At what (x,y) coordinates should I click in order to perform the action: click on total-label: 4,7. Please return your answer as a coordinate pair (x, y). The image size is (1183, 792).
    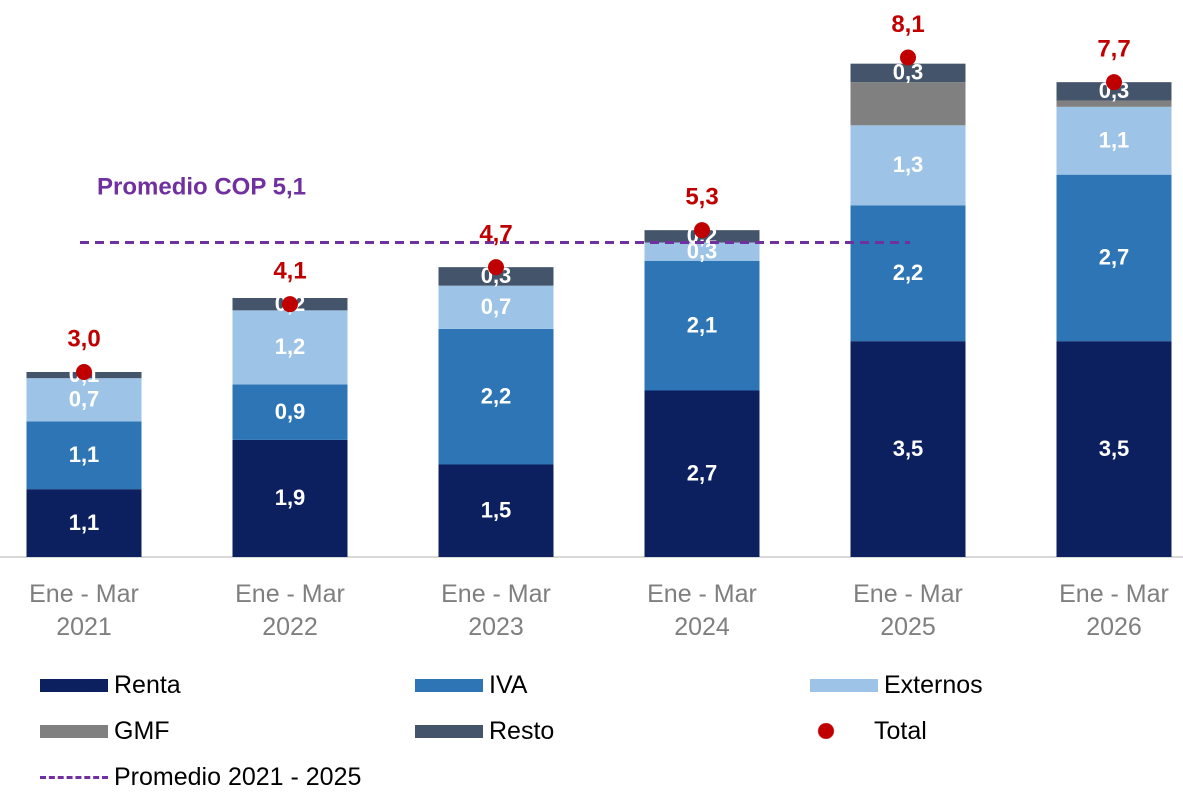
    Looking at the image, I should click on (495, 234).